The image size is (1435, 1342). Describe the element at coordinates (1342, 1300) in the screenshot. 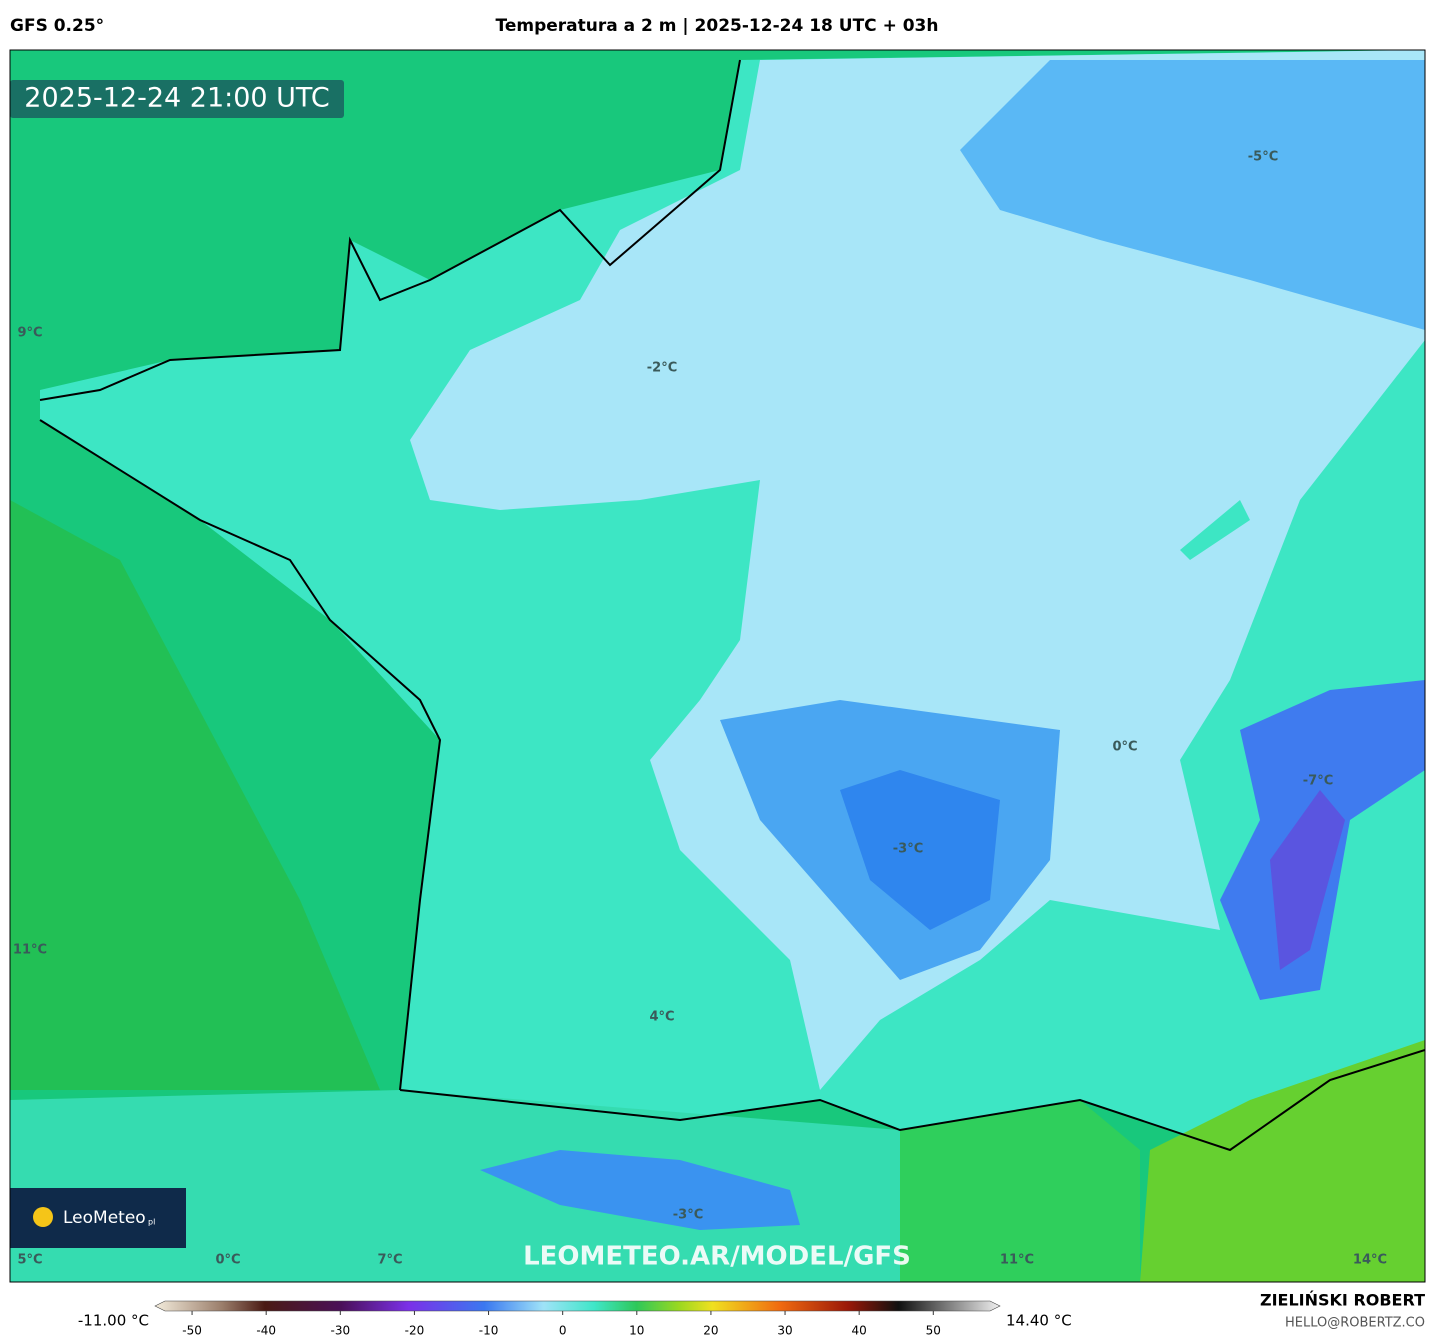

I see `author: ZIELIŃSKI ROBERT` at that location.